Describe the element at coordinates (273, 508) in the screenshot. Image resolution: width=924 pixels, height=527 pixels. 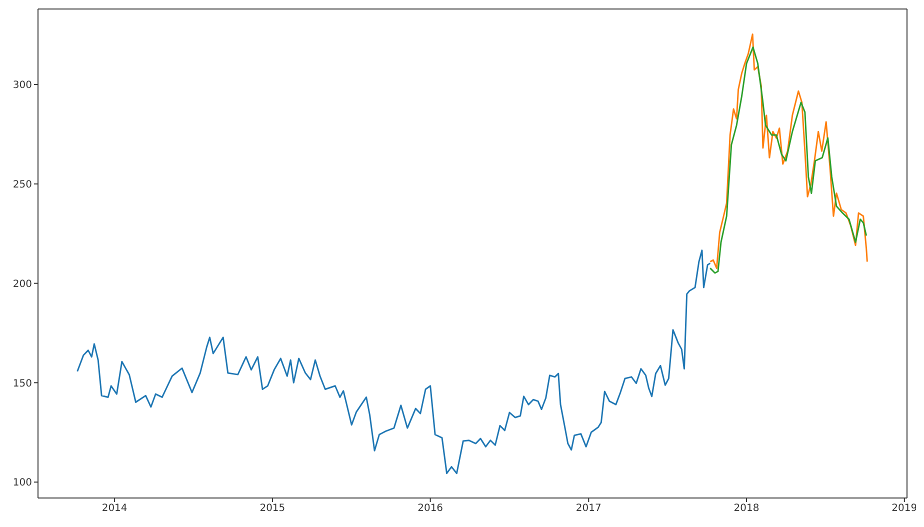
I see `x-tick-label: 2015` at that location.